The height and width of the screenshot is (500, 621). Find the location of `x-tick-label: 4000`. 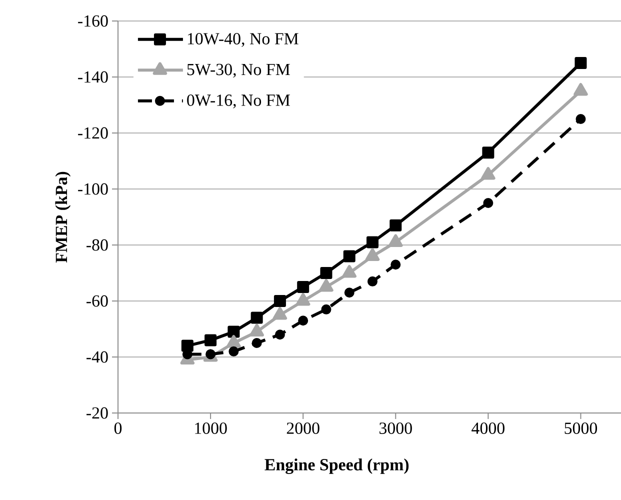

x-tick-label: 4000 is located at coordinates (488, 428).